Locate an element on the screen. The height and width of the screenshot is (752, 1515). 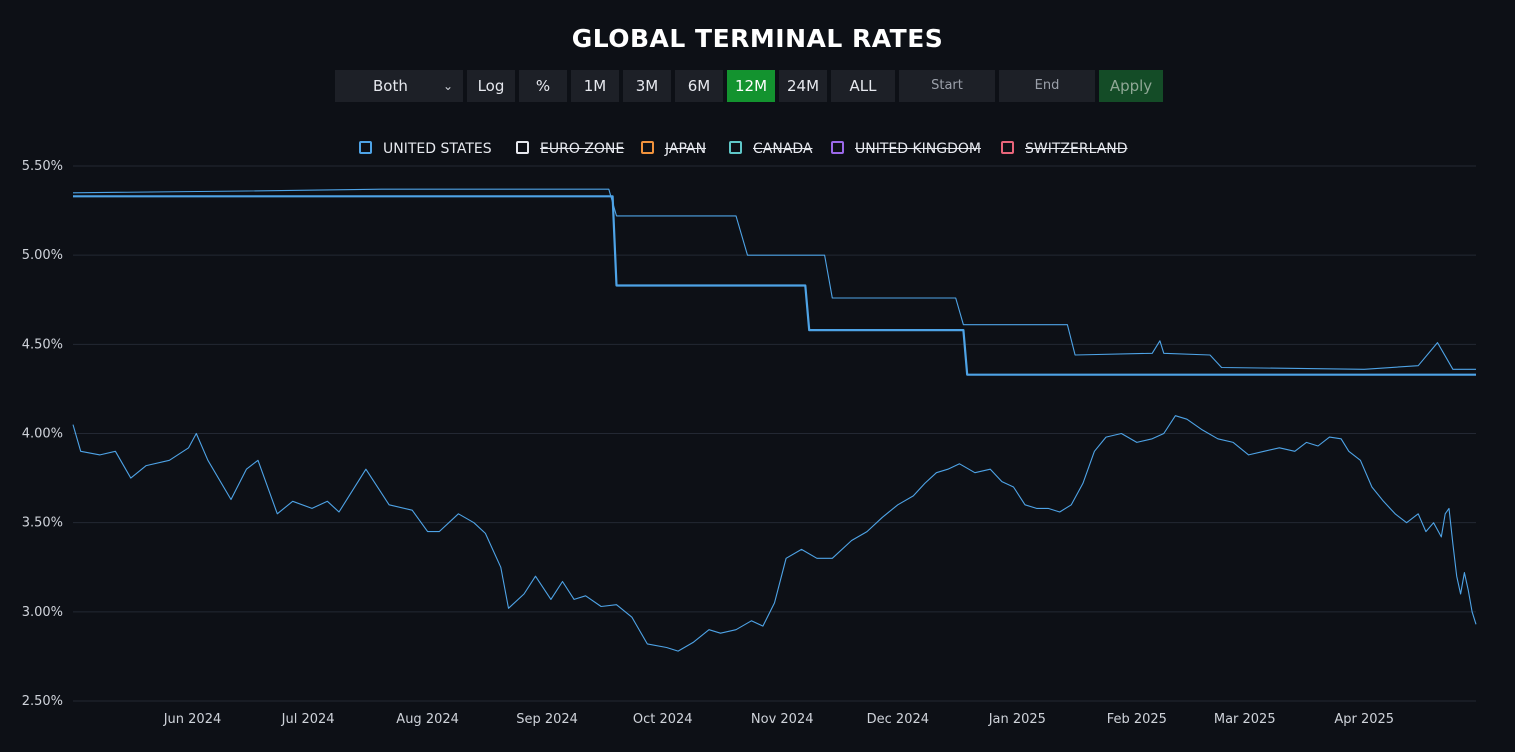
chevron-down-icon: ⌄ is located at coordinates (447, 86).